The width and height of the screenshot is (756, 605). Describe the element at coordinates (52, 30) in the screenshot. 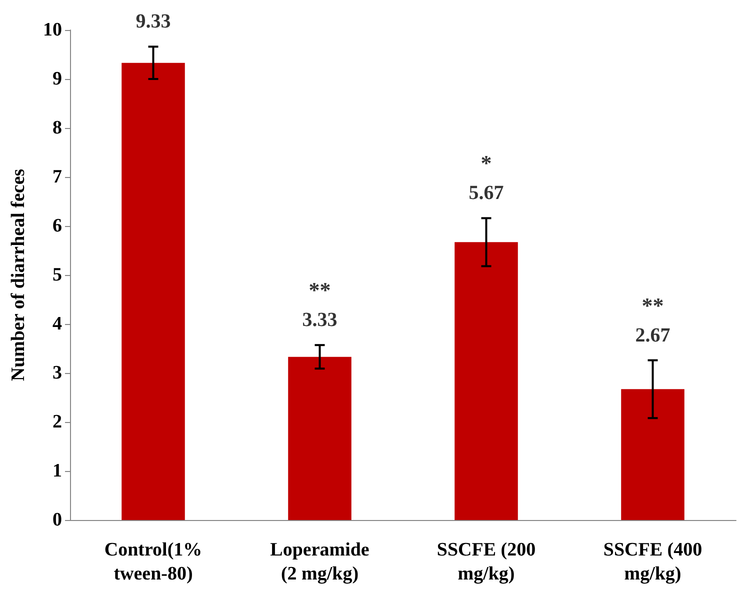

I see `y-tick-label: 10` at that location.